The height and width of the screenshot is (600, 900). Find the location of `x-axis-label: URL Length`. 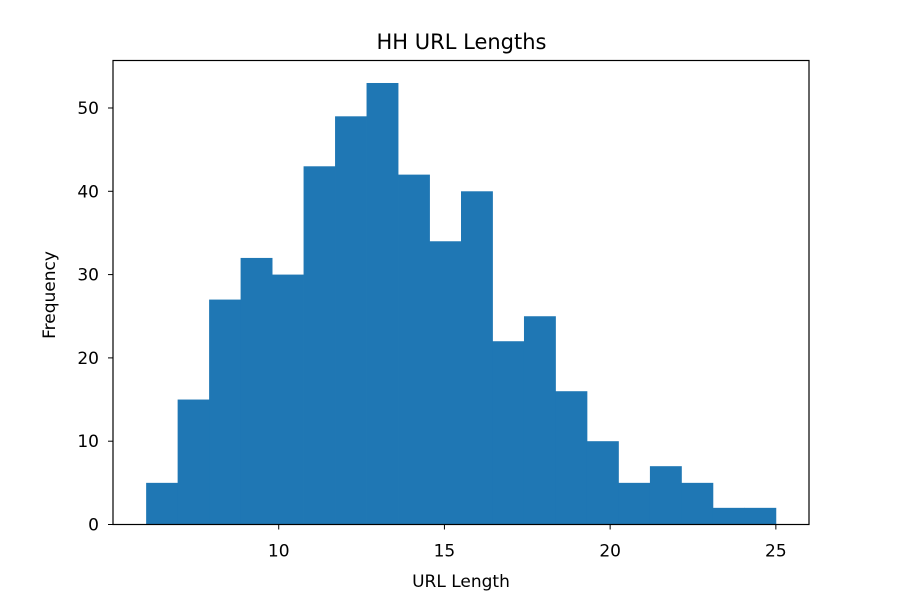

x-axis-label: URL Length is located at coordinates (461, 582).